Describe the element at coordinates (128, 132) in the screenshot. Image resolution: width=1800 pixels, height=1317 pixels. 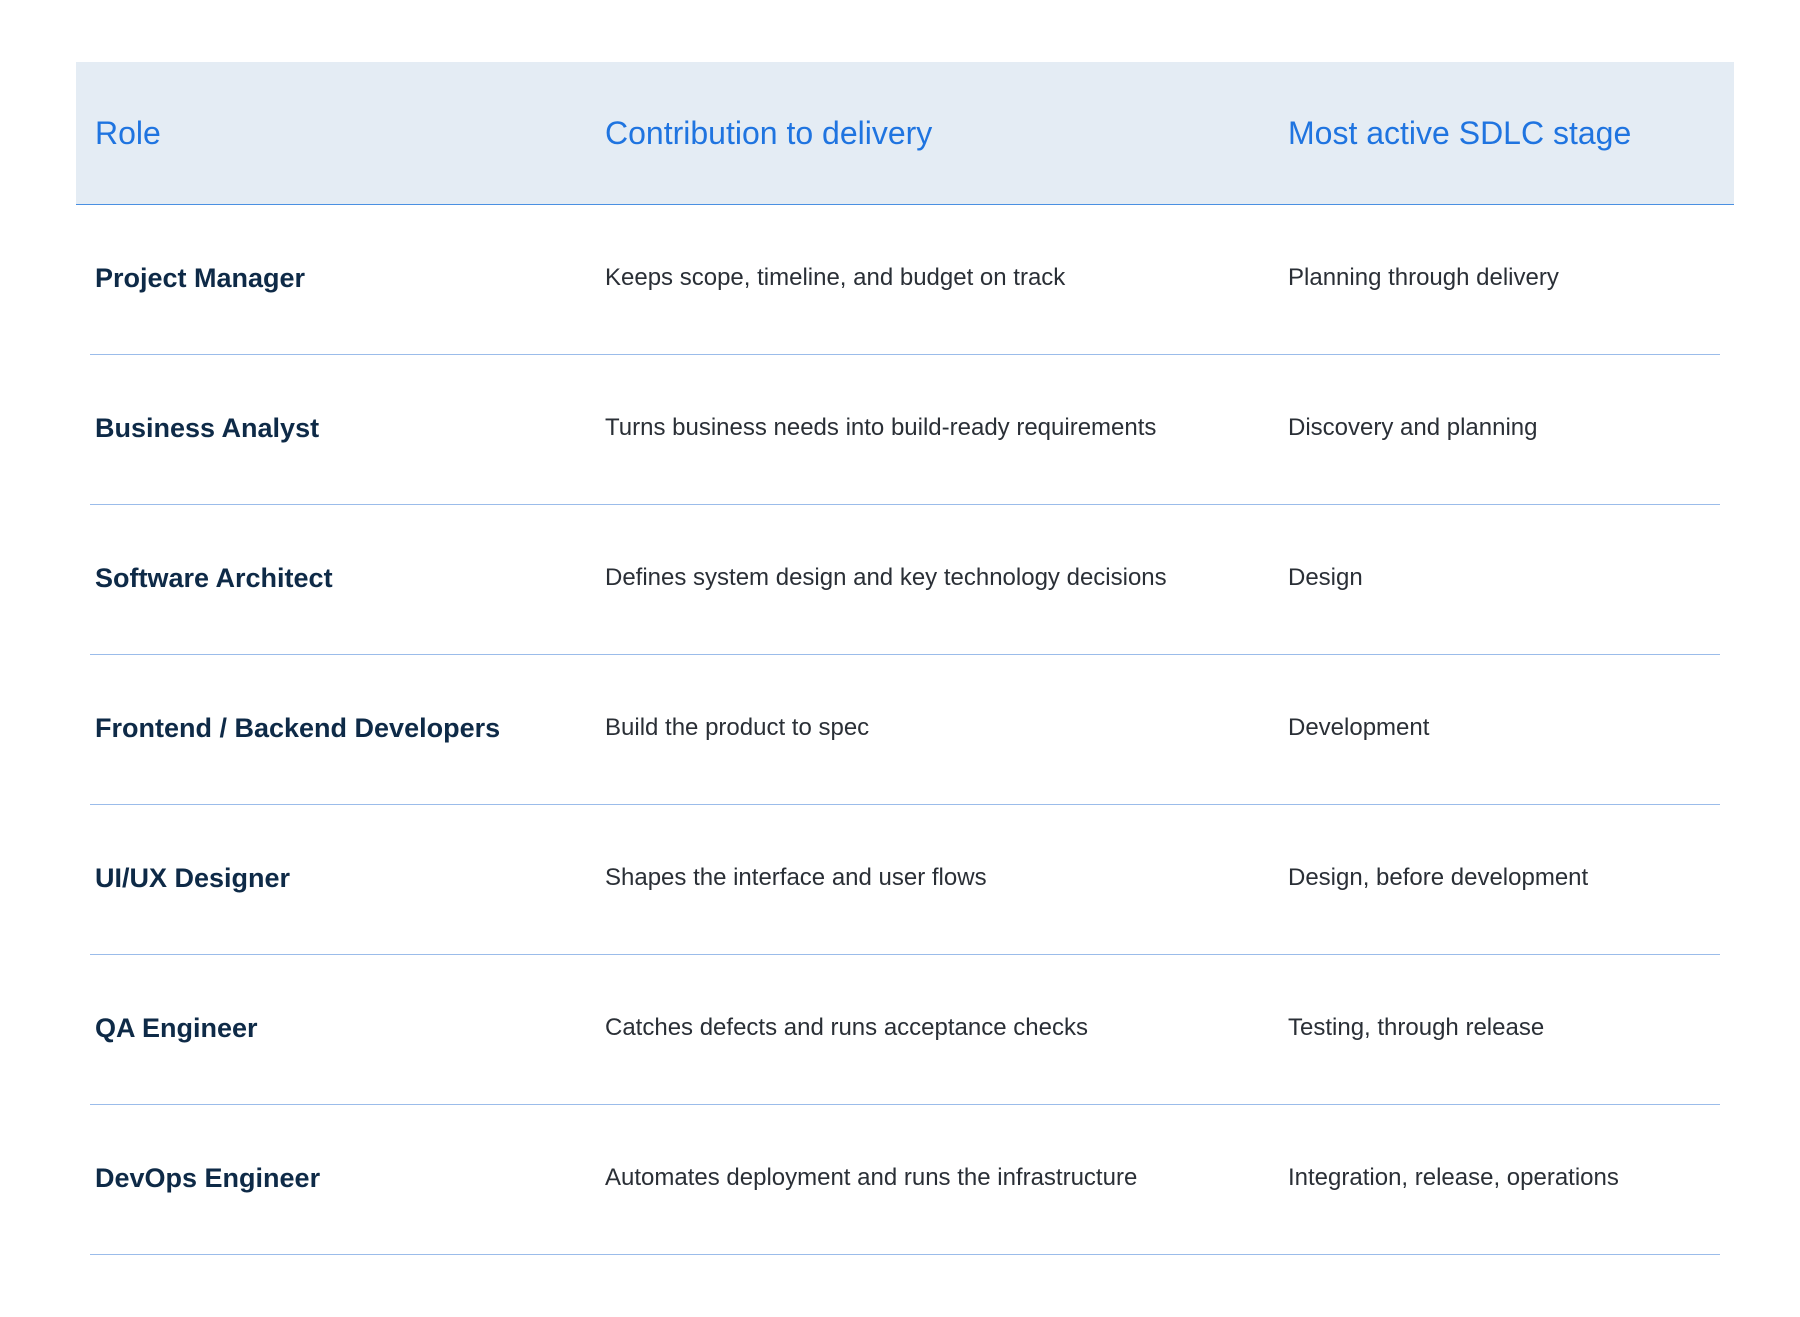
I see `header-role: Role` at that location.